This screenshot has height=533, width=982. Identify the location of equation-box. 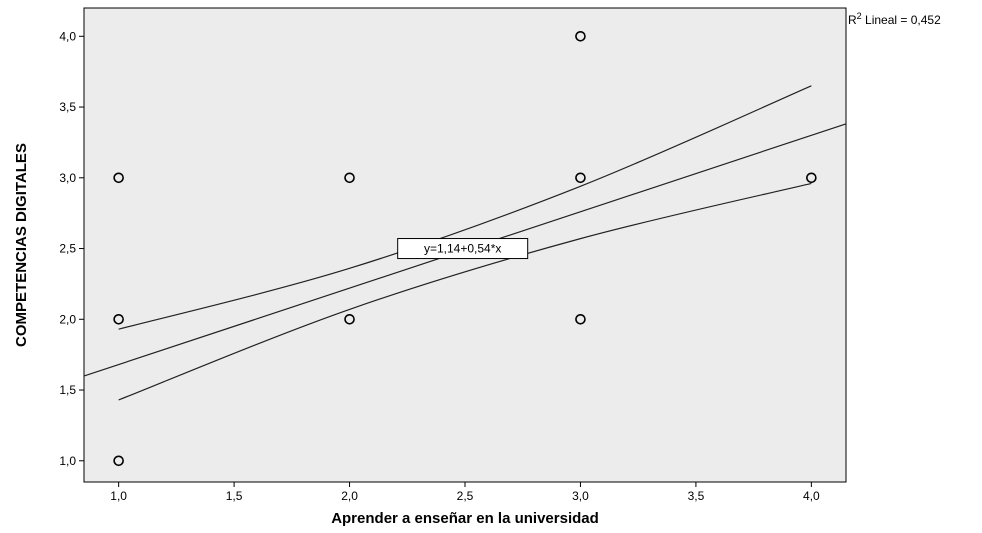
(463, 249).